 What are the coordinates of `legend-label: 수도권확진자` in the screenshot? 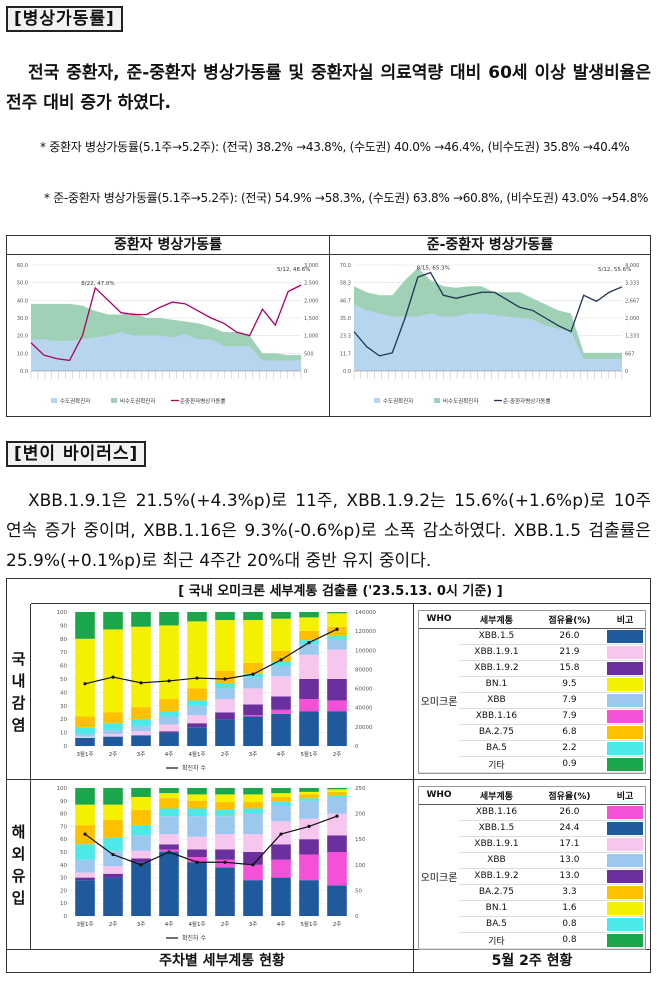 It's located at (75, 401).